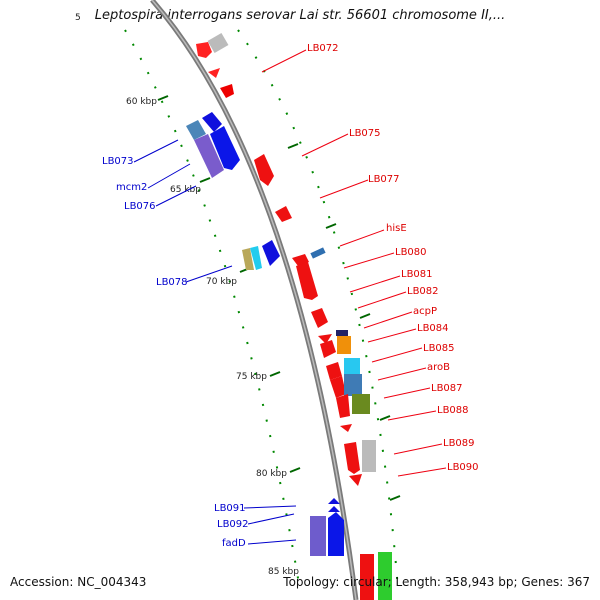 The height and width of the screenshot is (600, 600). I want to click on gene-LB077, so click(283, 214).